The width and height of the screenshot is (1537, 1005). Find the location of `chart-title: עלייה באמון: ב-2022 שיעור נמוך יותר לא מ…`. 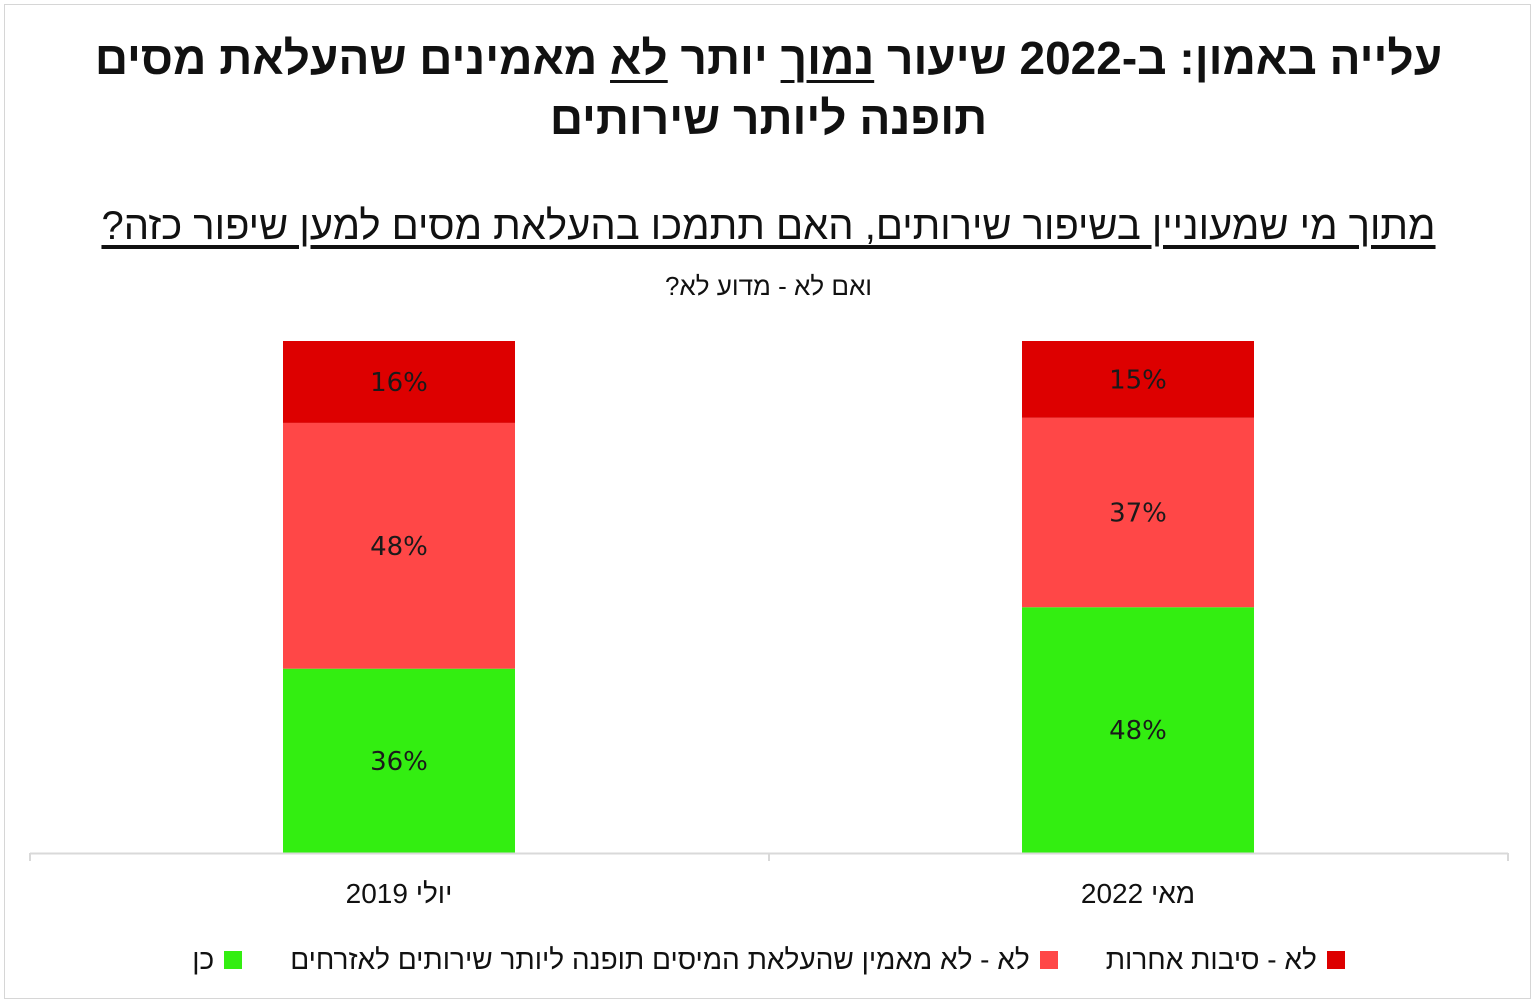

chart-title: עלייה באמון: ב-2022 שיעור נמוך יותר לא מ… is located at coordinates (768, 88).